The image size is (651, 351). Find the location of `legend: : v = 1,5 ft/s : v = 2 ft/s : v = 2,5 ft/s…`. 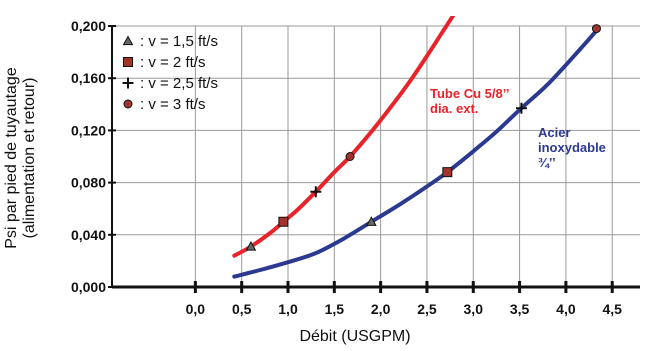

legend: : v = 1,5 ft/s : v = 2 ft/s : v = 2,5 ft/s… is located at coordinates (170, 73).